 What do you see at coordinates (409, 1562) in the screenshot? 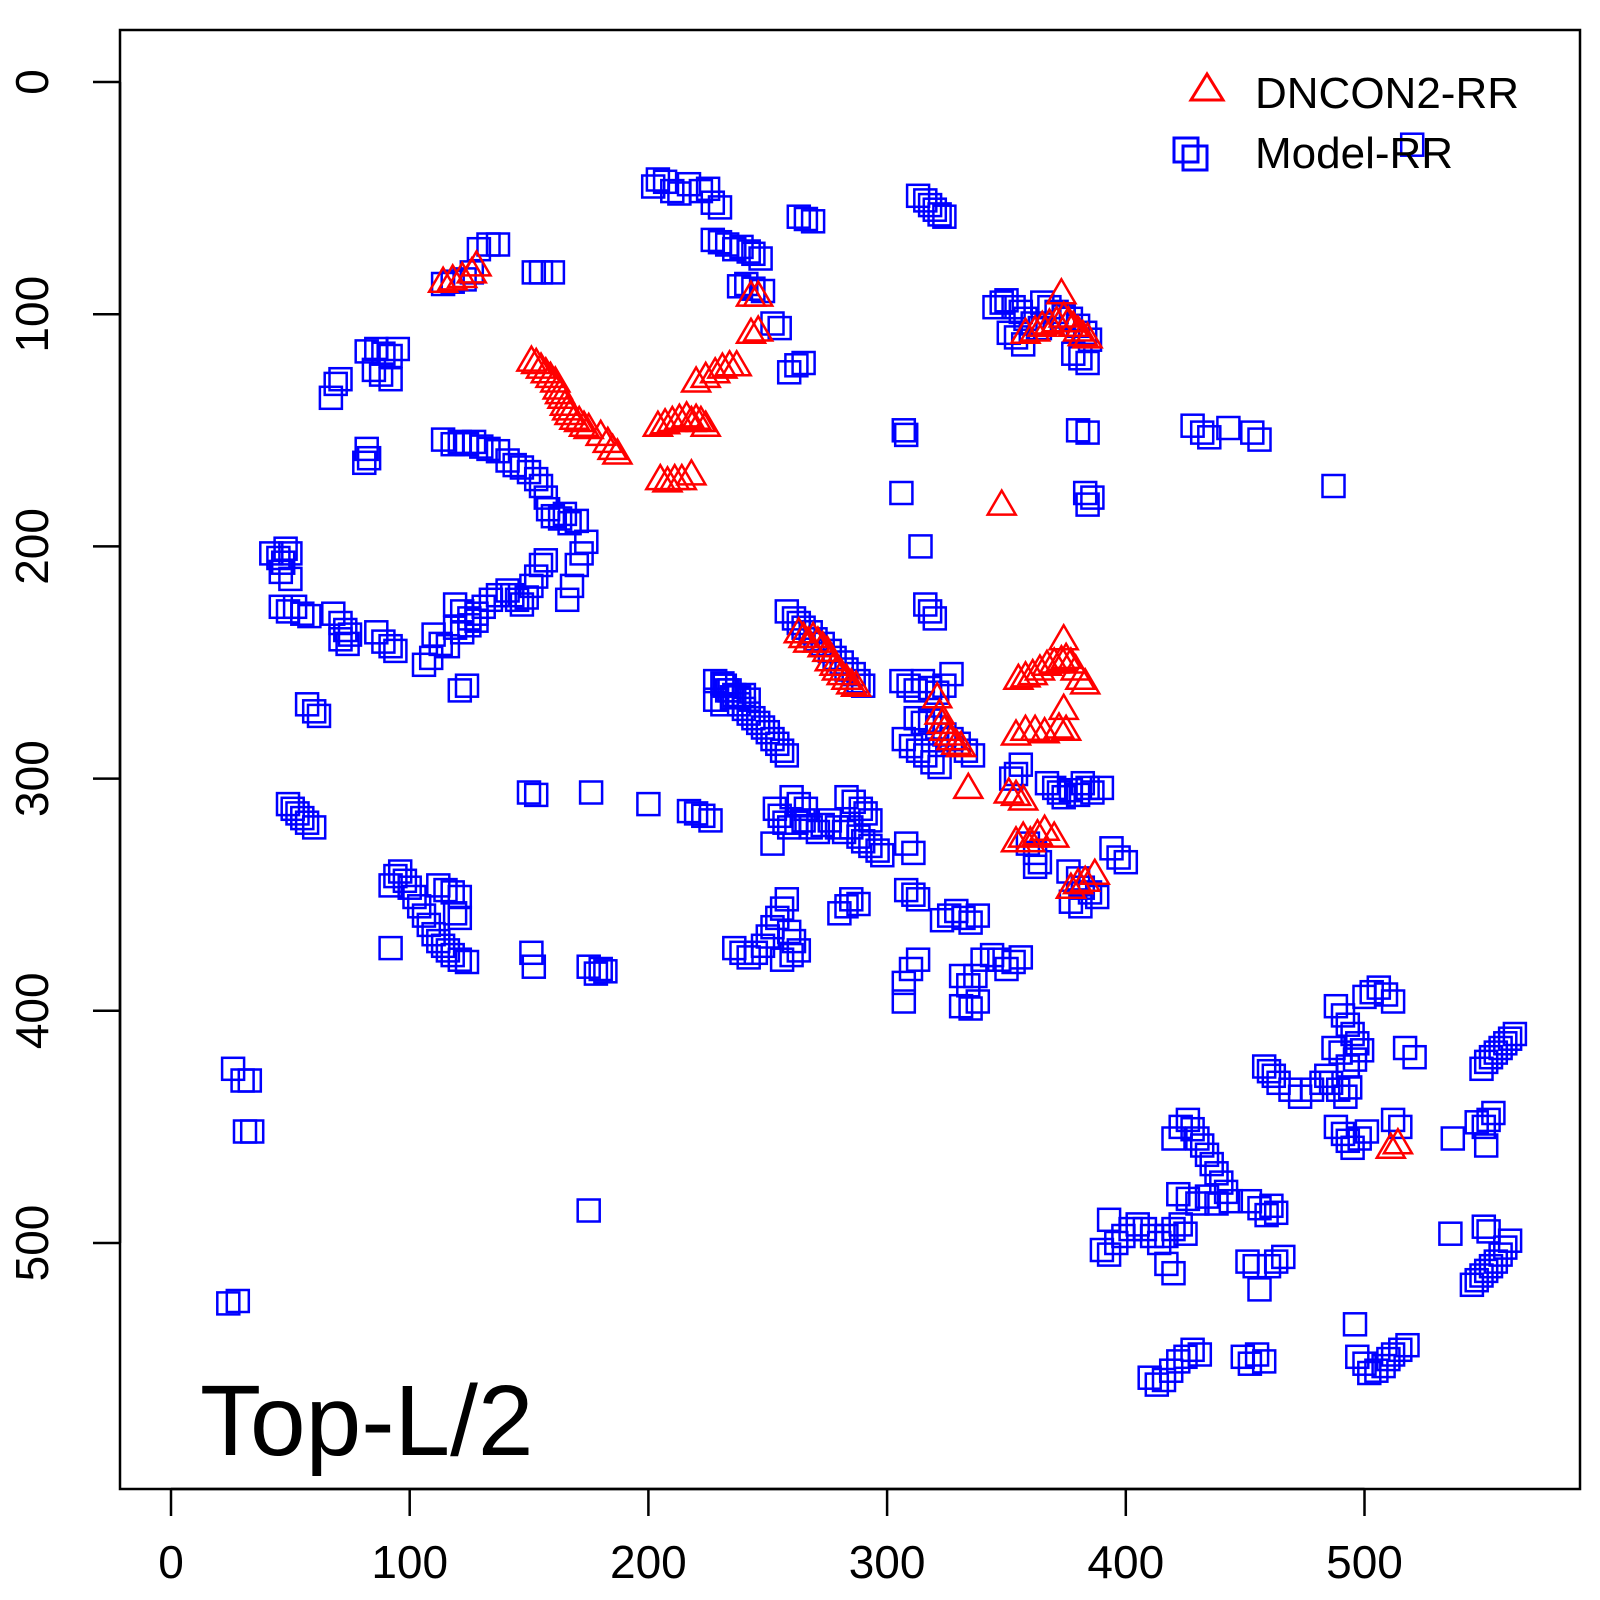
I see `x-tick-label: 100` at bounding box center [409, 1562].